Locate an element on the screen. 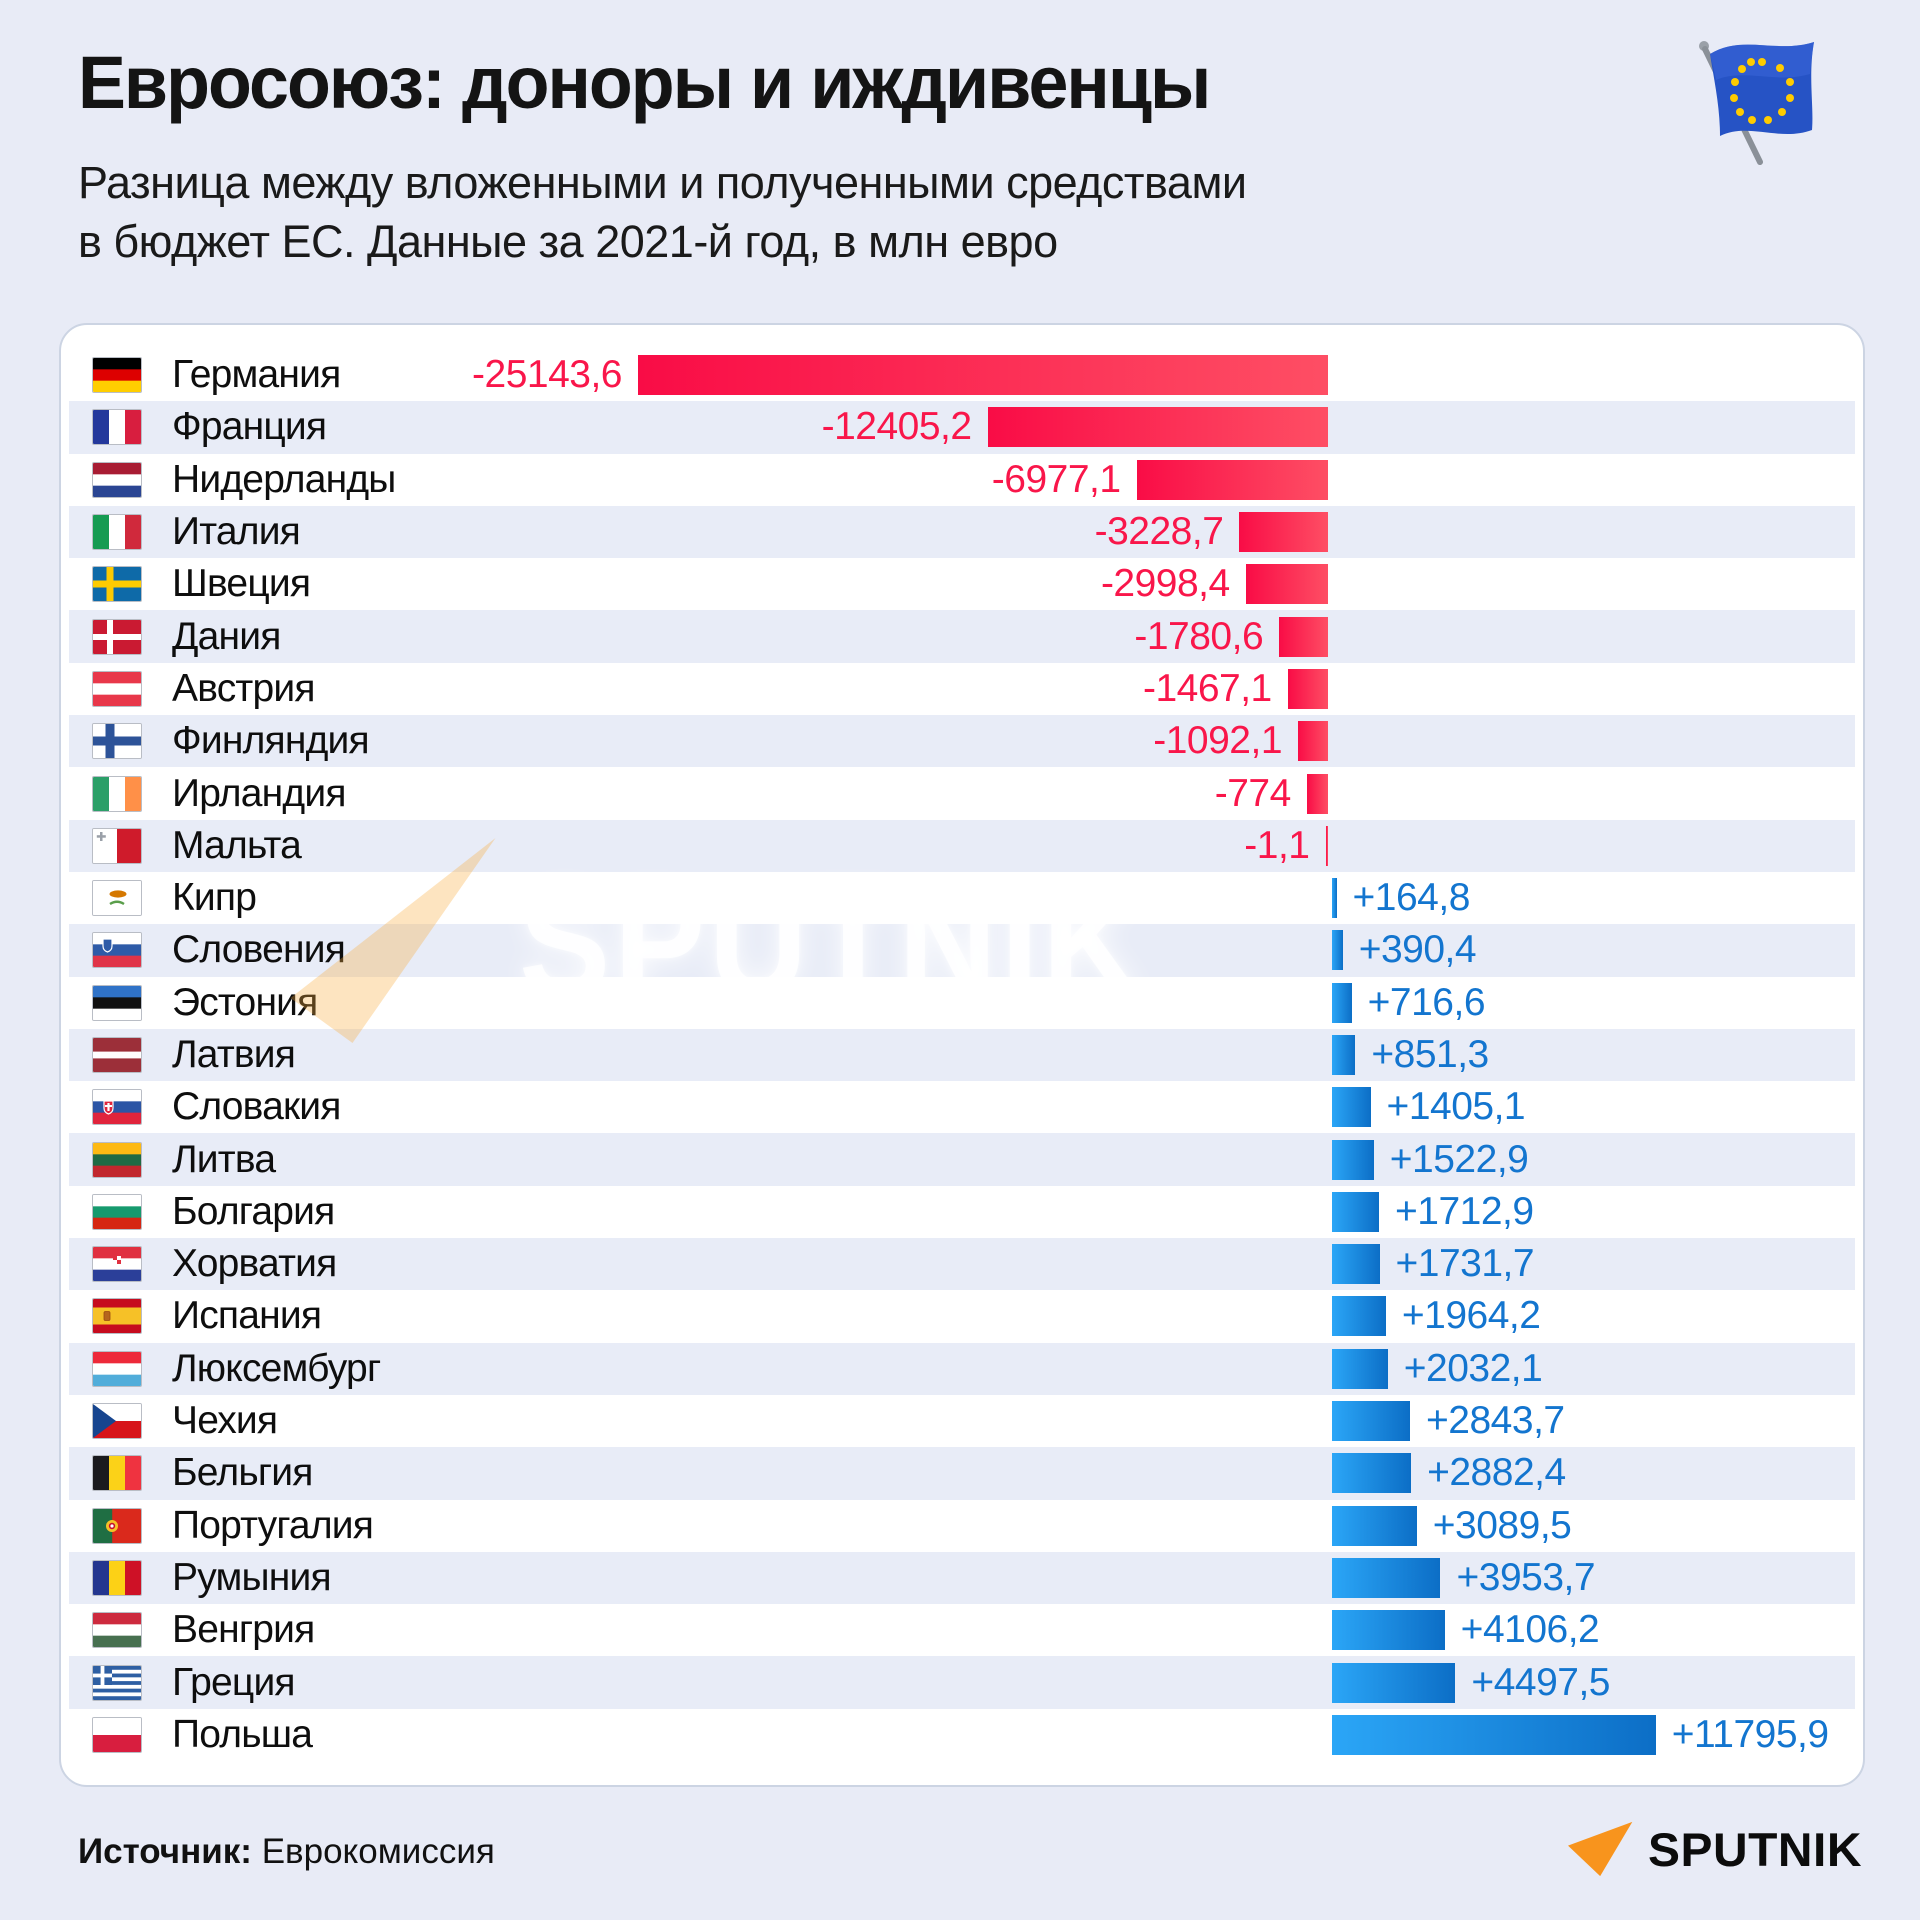 Image resolution: width=1920 pixels, height=1920 pixels. flag-icon-it is located at coordinates (117, 532).